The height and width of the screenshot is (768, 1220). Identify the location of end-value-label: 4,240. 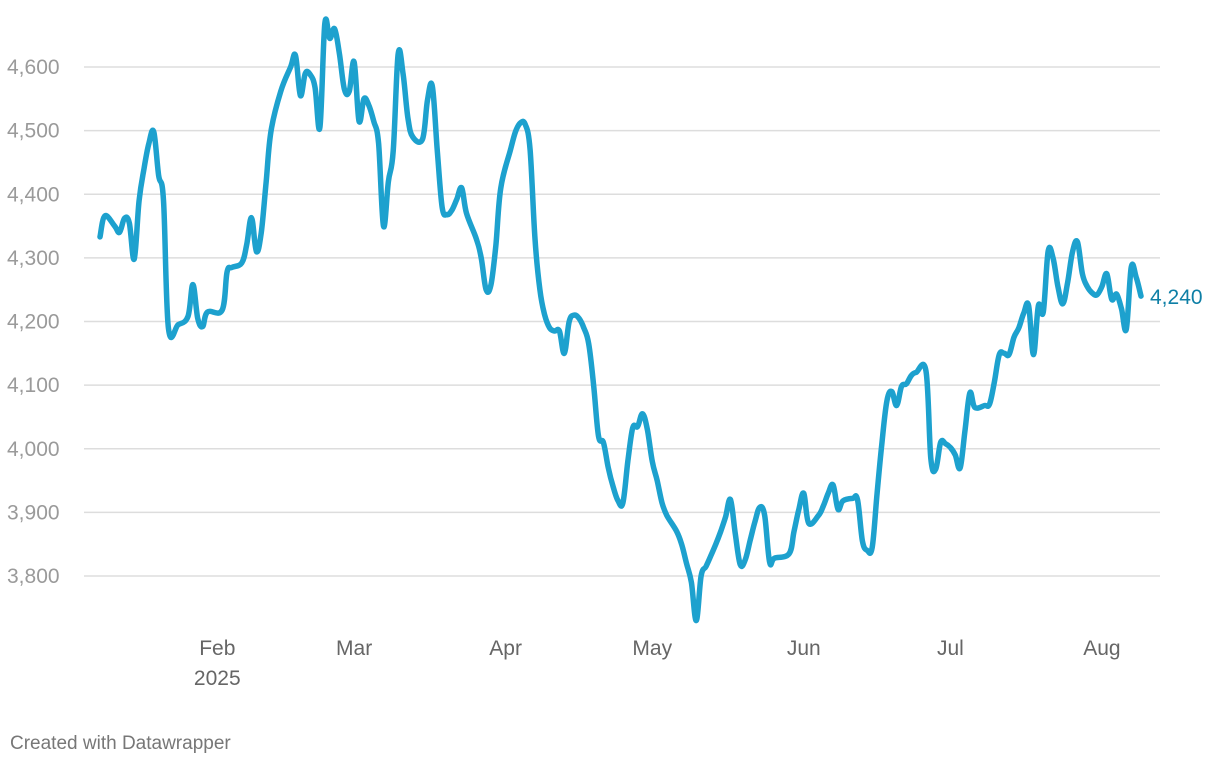
(1176, 297).